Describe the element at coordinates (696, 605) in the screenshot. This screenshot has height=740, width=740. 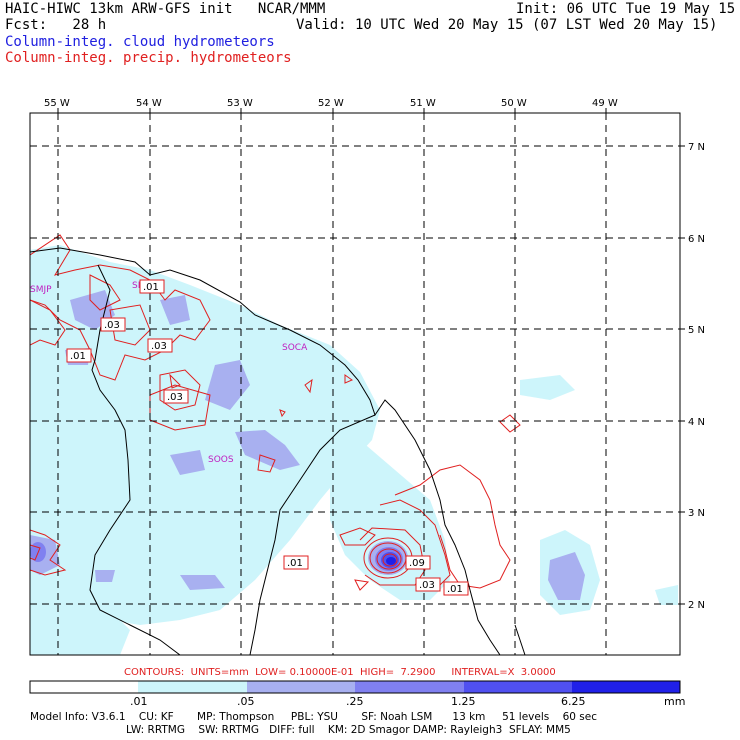
I see `lat-label: 2 N` at that location.